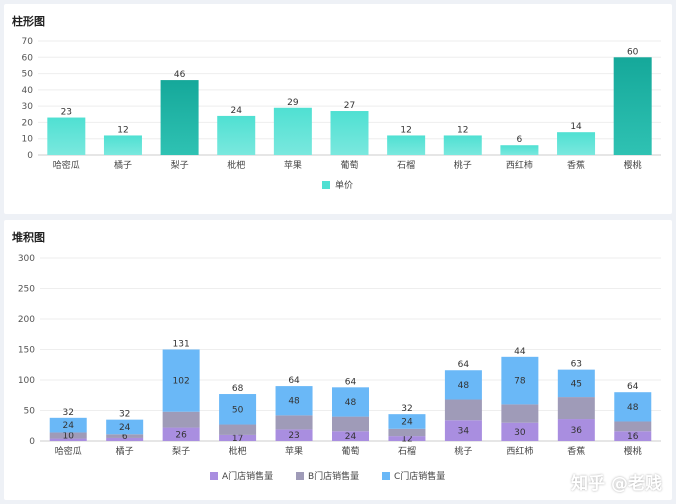  Describe the element at coordinates (616, 484) in the screenshot. I see `watermark-text: 知乎 @老贱` at that location.